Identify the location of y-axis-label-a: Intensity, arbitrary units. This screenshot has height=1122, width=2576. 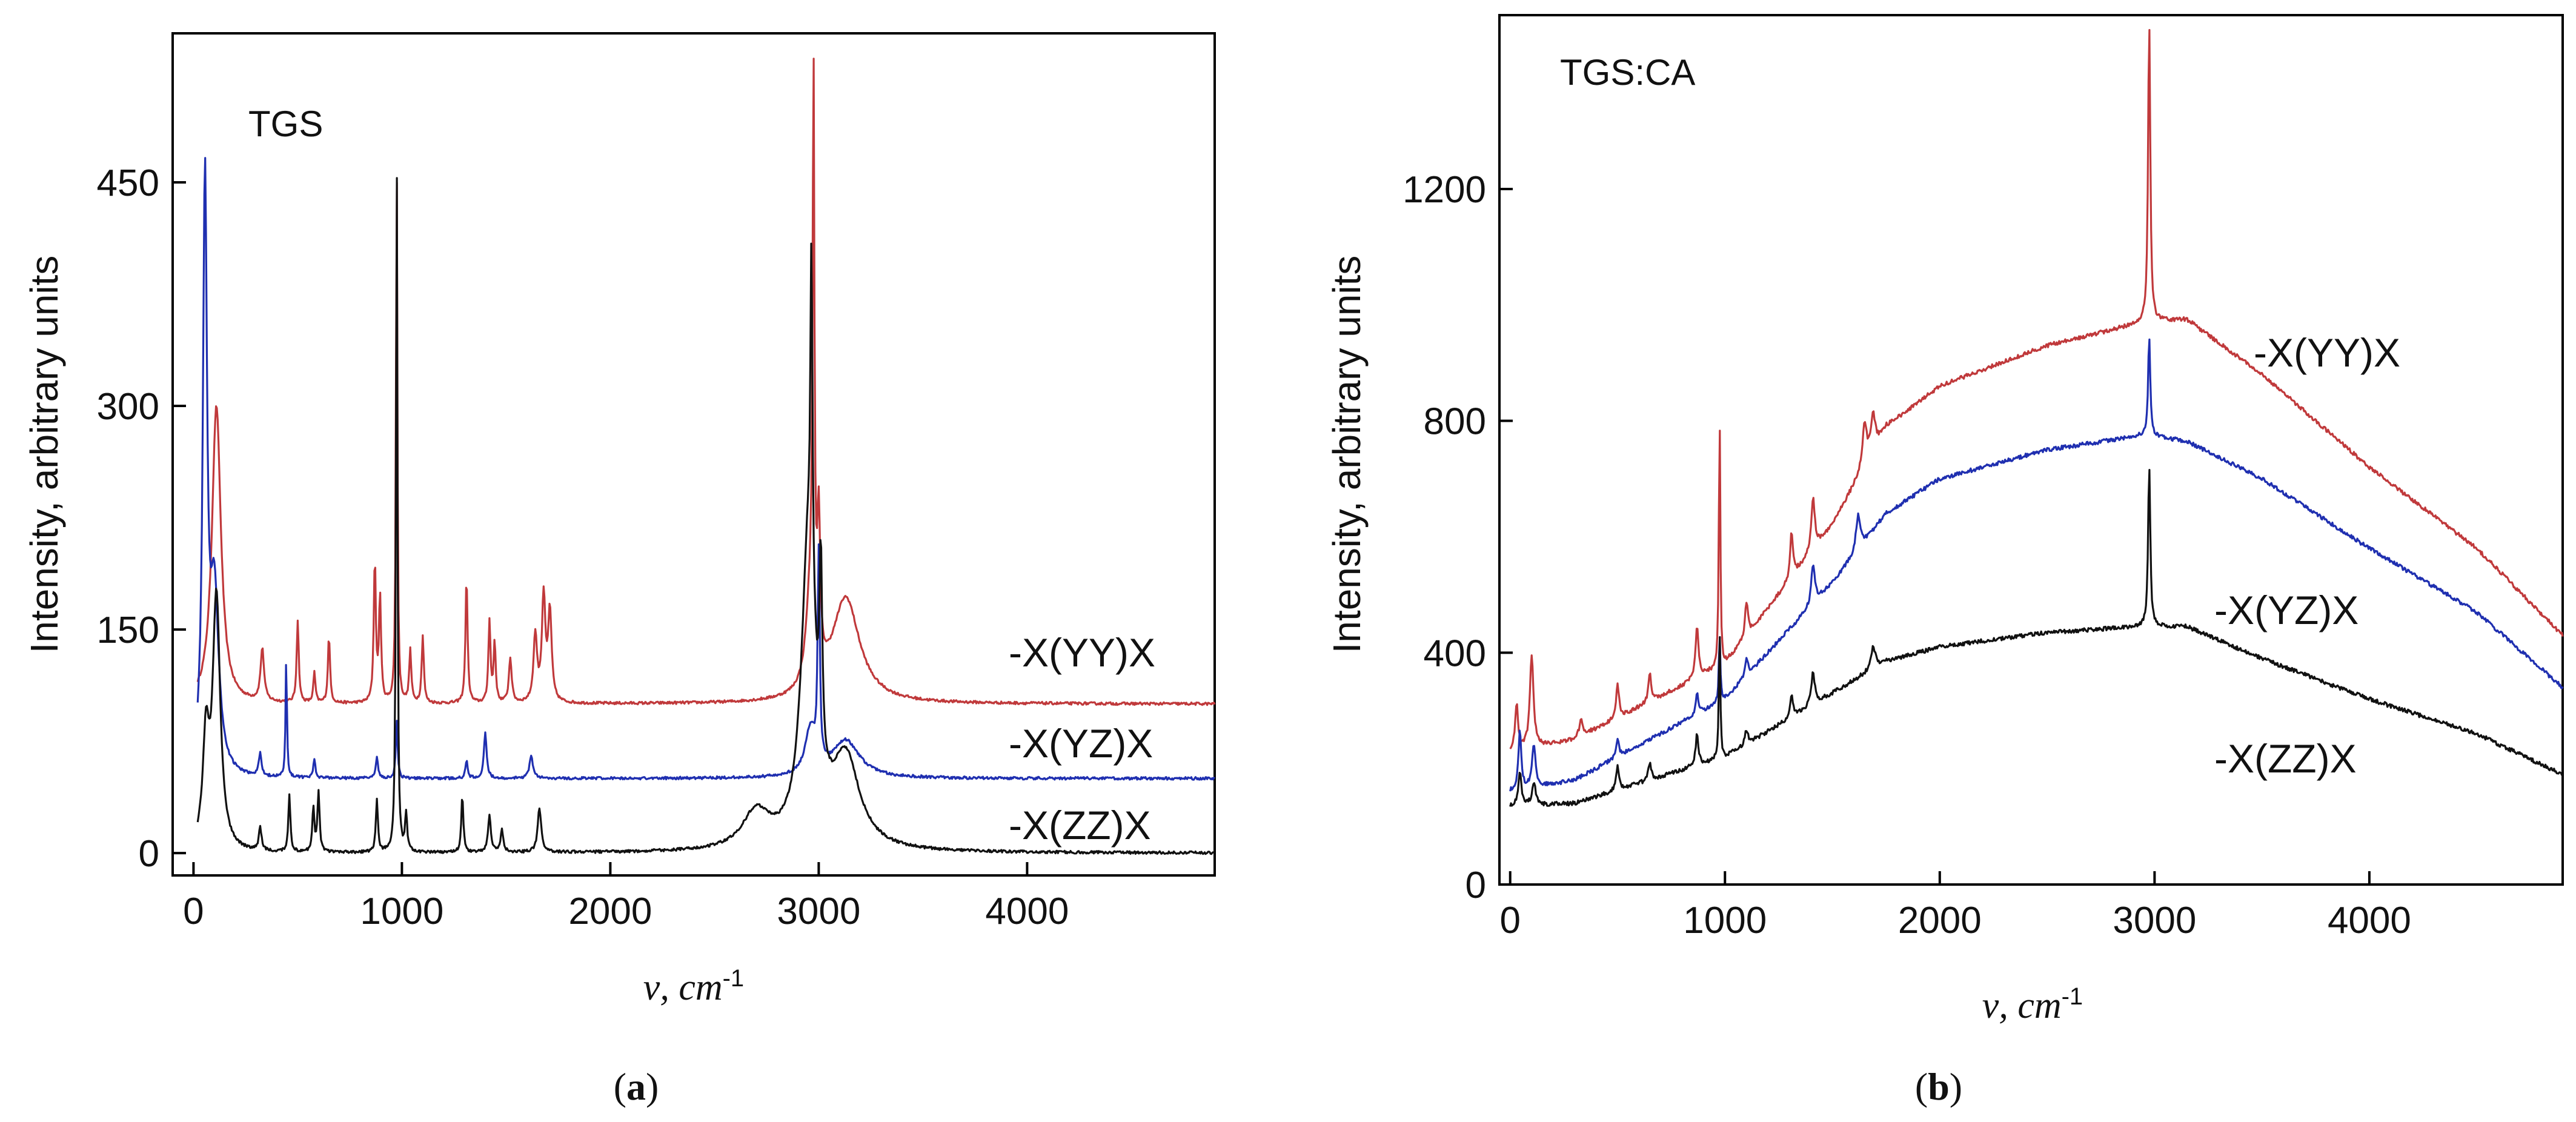
(44, 455).